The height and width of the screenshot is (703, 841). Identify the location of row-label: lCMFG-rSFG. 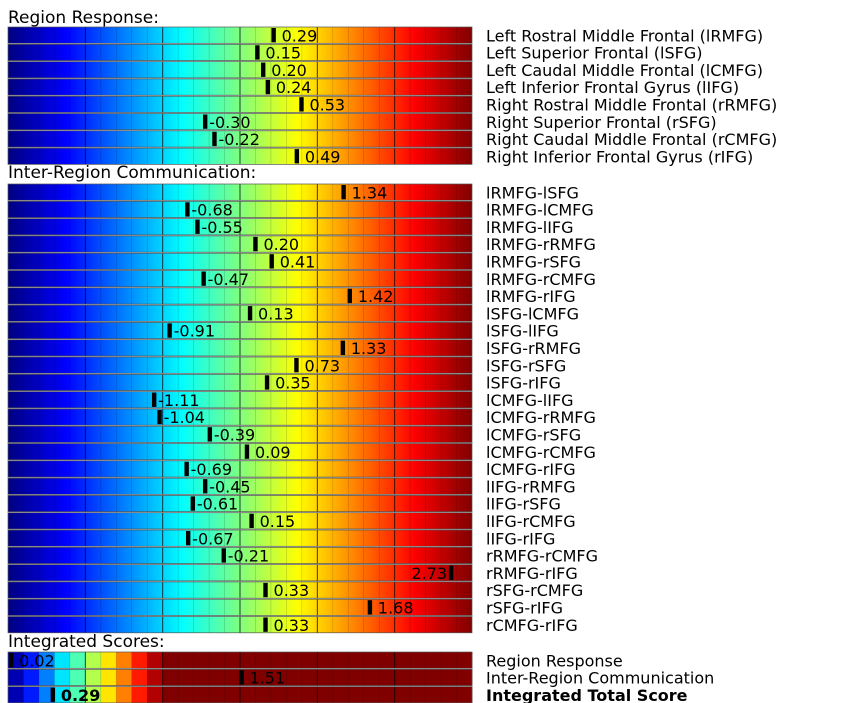
(533, 435).